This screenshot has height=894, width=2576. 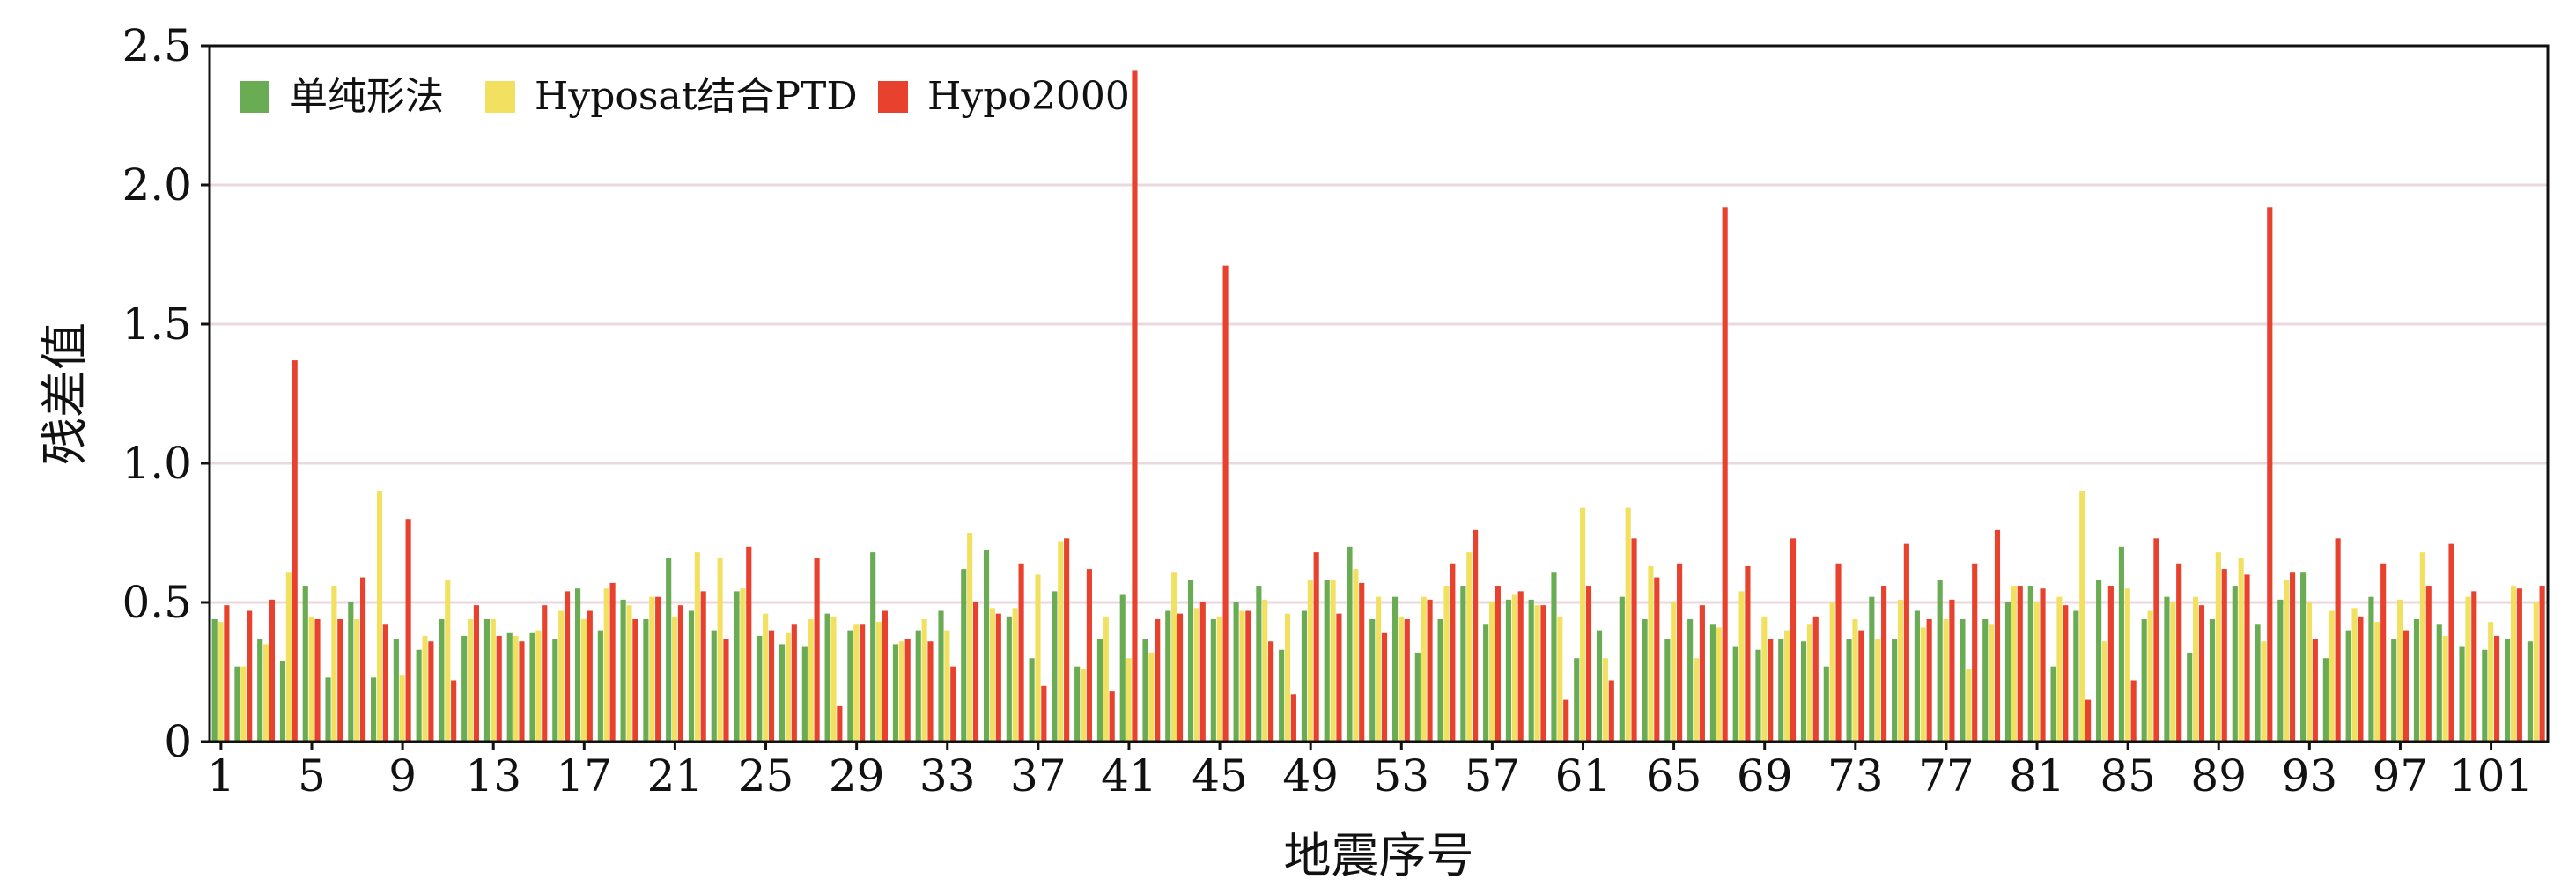 I want to click on x-tick-label-21: 21, so click(x=675, y=776).